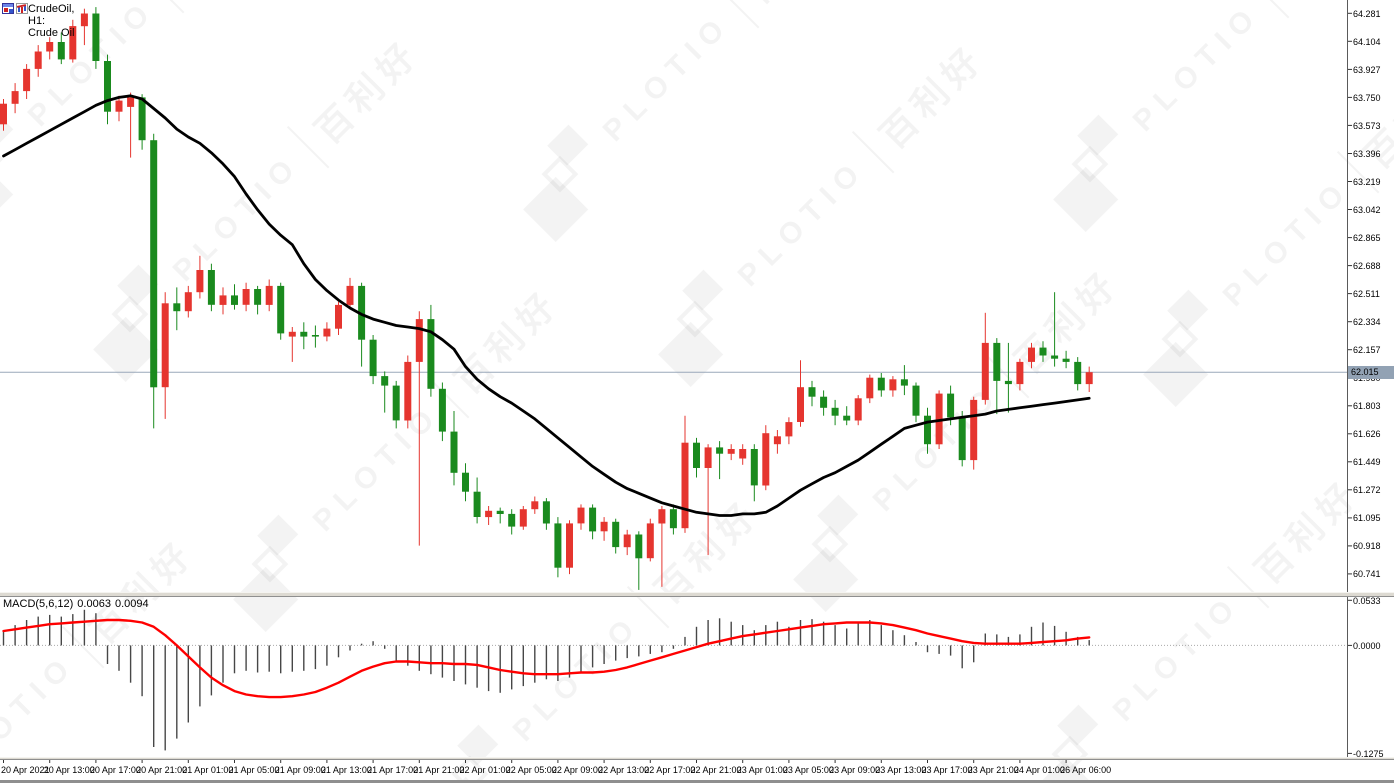  Describe the element at coordinates (485, 770) in the screenshot. I see `time-axis-label: 22 Apr 01:00` at that location.